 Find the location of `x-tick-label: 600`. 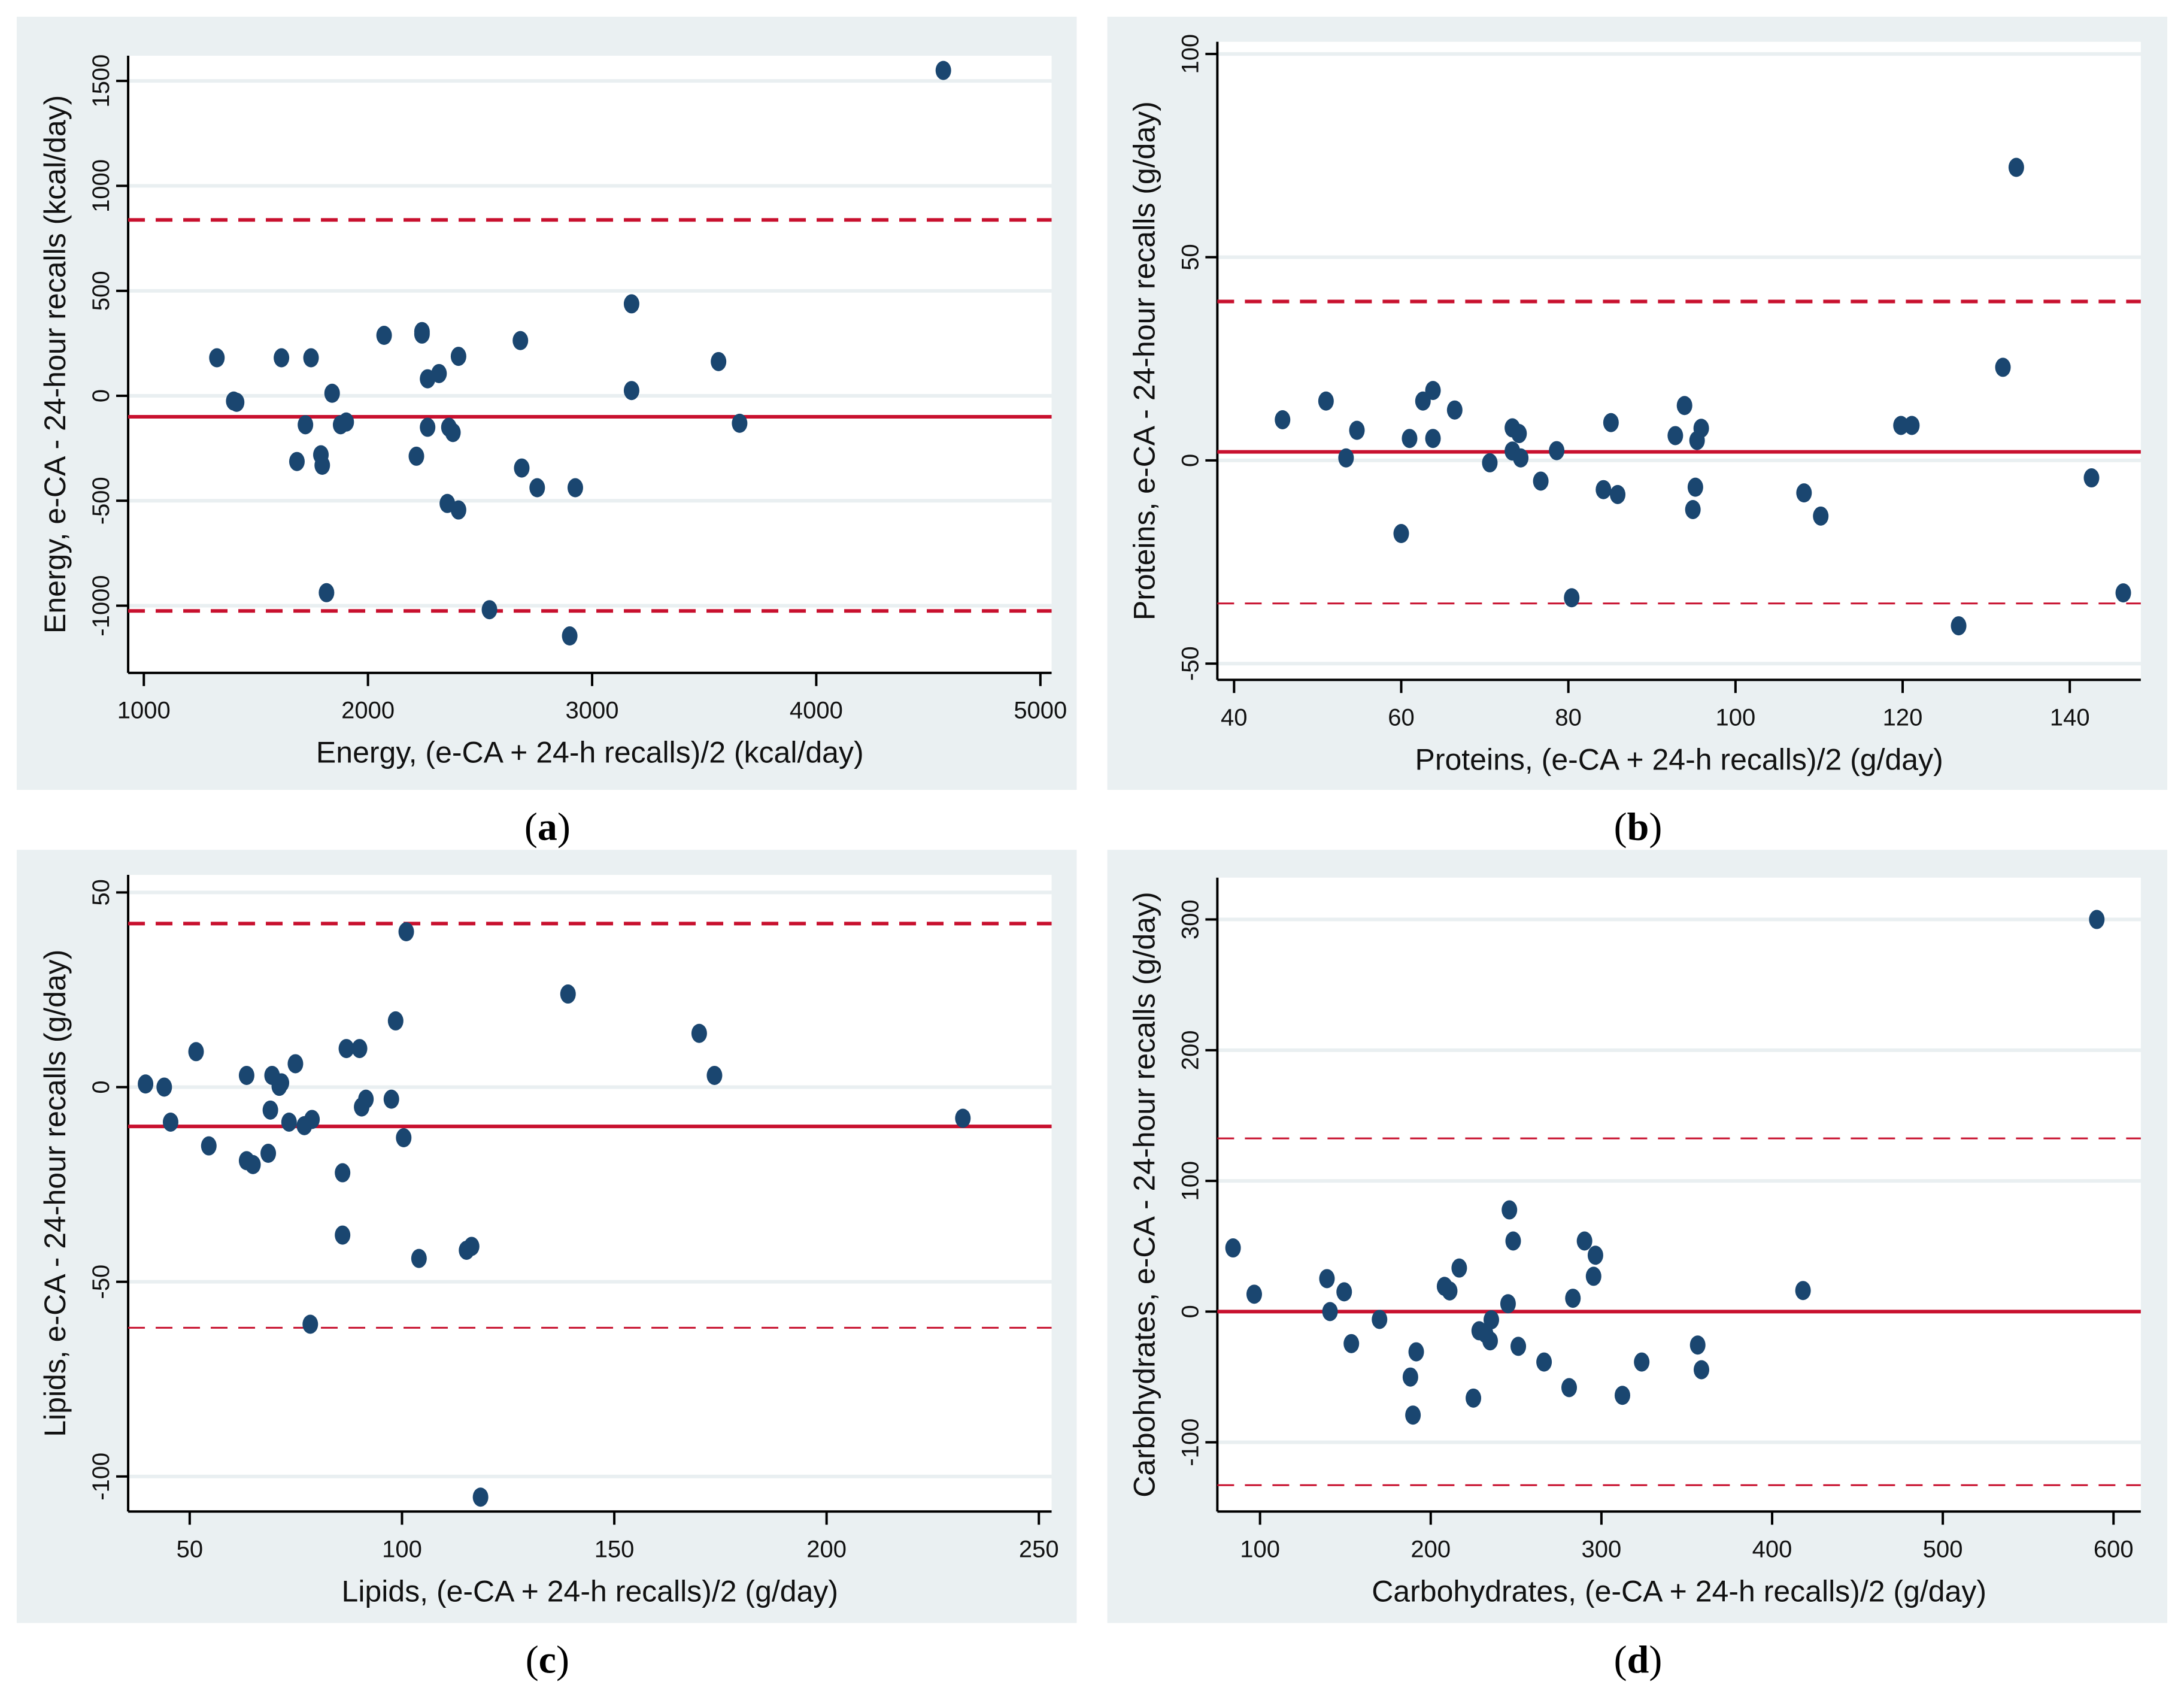

x-tick-label: 600 is located at coordinates (2114, 1549).